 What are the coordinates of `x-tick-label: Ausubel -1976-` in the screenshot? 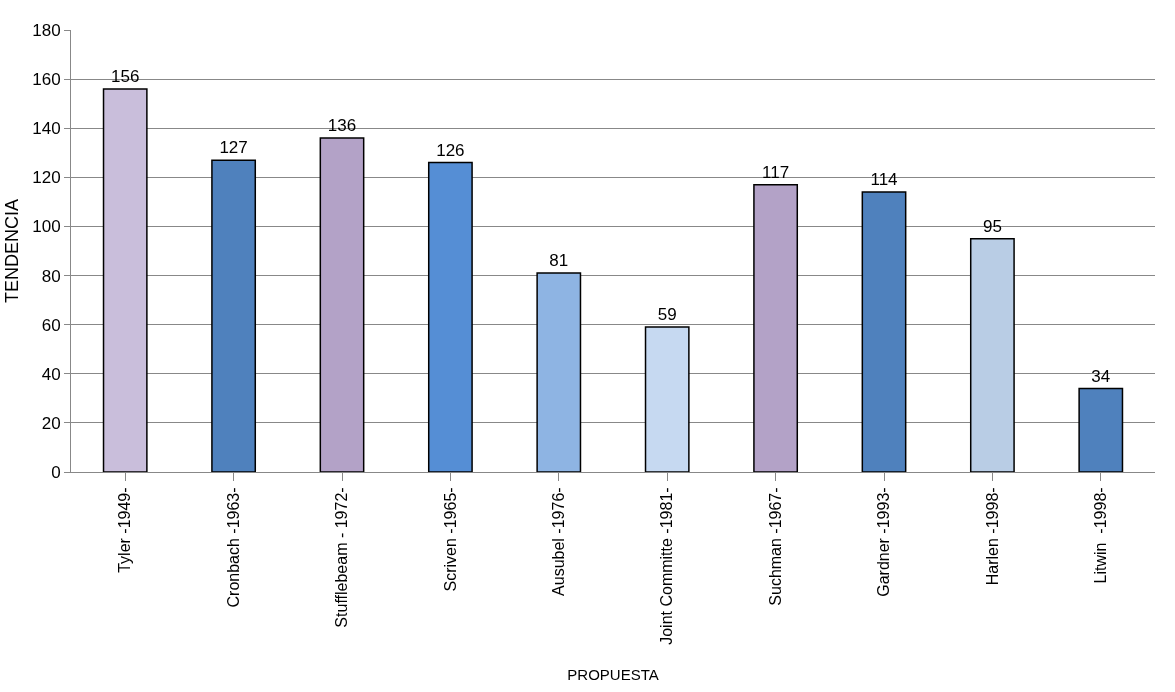 It's located at (558, 541).